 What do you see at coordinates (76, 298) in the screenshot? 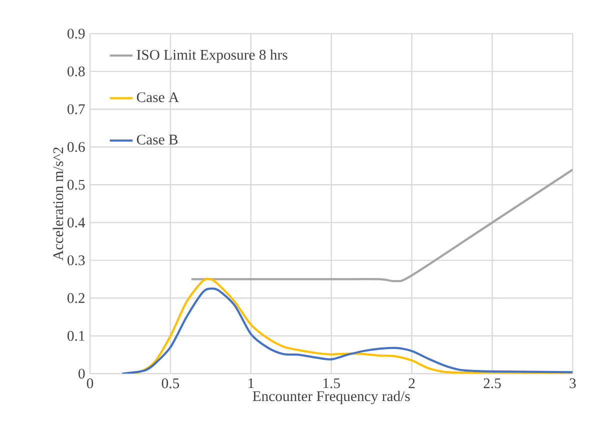
I see `y-tick-label: 0.2` at bounding box center [76, 298].